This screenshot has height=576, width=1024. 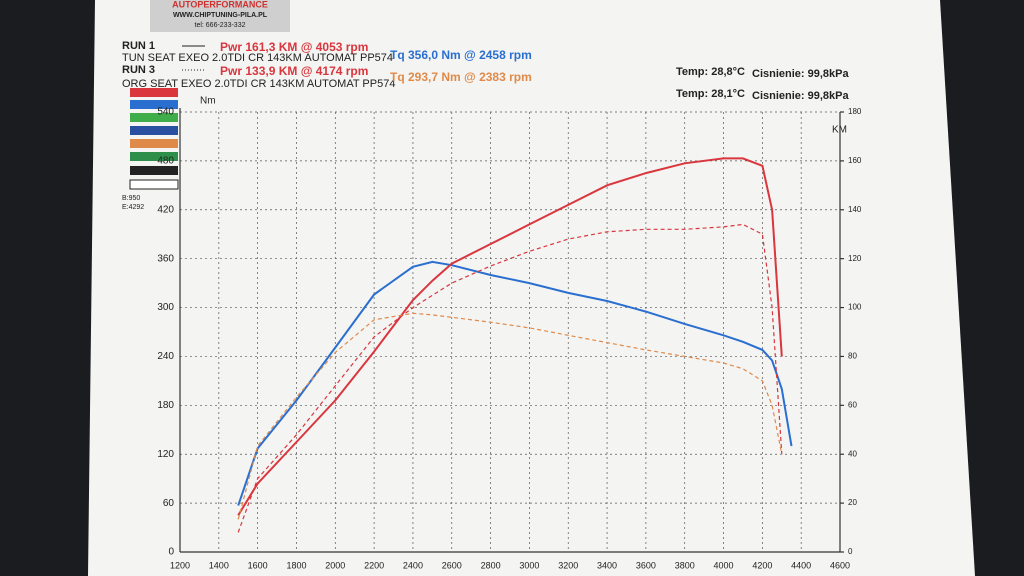 What do you see at coordinates (852, 404) in the screenshot?
I see `y2-tick-label: 60` at bounding box center [852, 404].